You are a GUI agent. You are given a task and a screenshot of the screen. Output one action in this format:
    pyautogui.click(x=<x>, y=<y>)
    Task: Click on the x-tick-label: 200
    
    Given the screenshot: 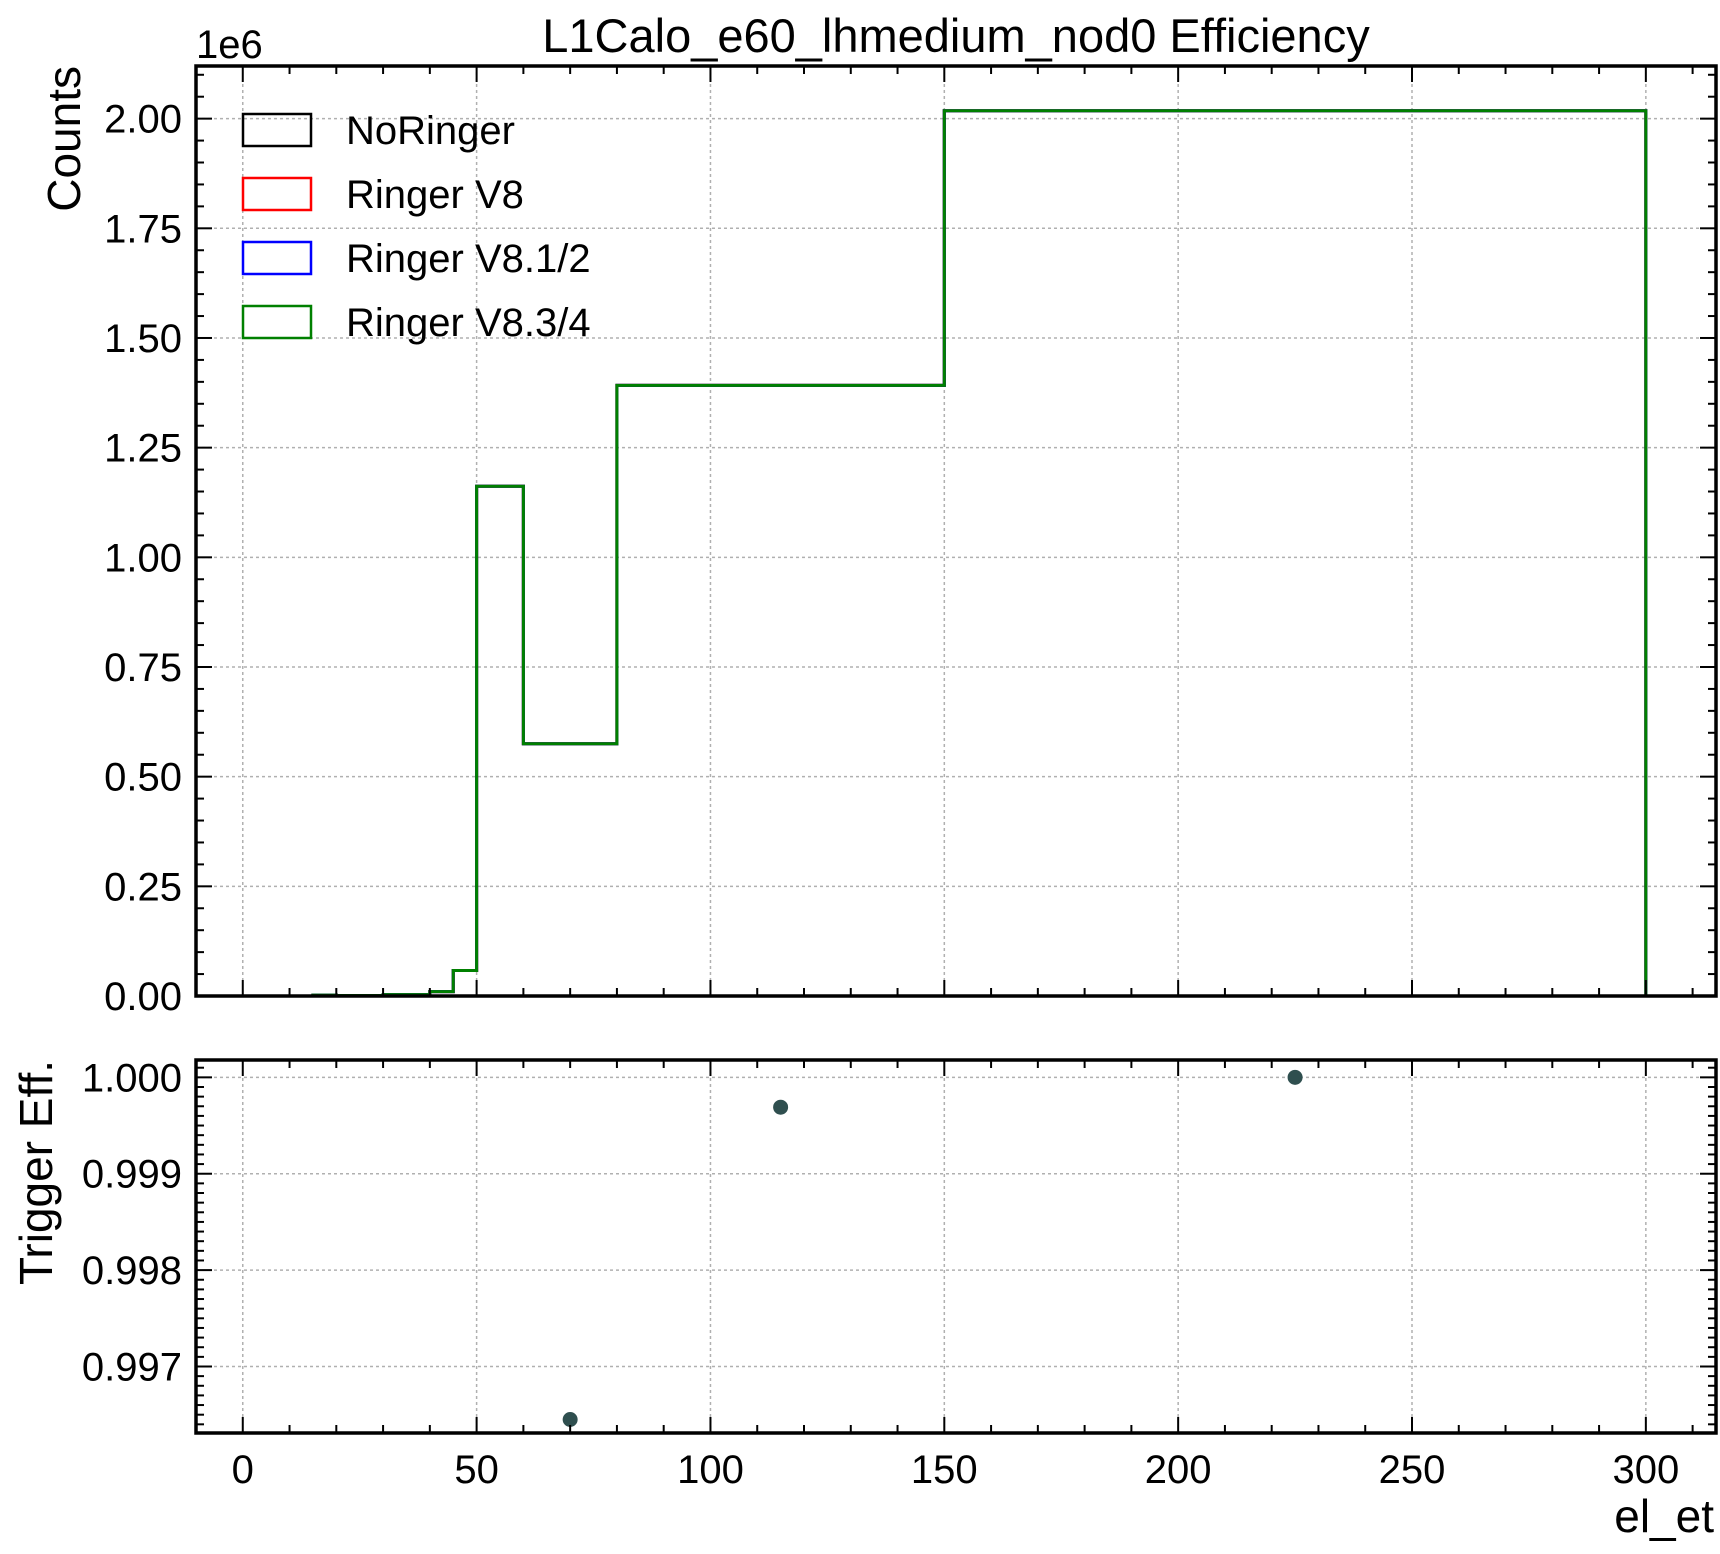 What is the action you would take?
    pyautogui.click(x=1178, y=1470)
    